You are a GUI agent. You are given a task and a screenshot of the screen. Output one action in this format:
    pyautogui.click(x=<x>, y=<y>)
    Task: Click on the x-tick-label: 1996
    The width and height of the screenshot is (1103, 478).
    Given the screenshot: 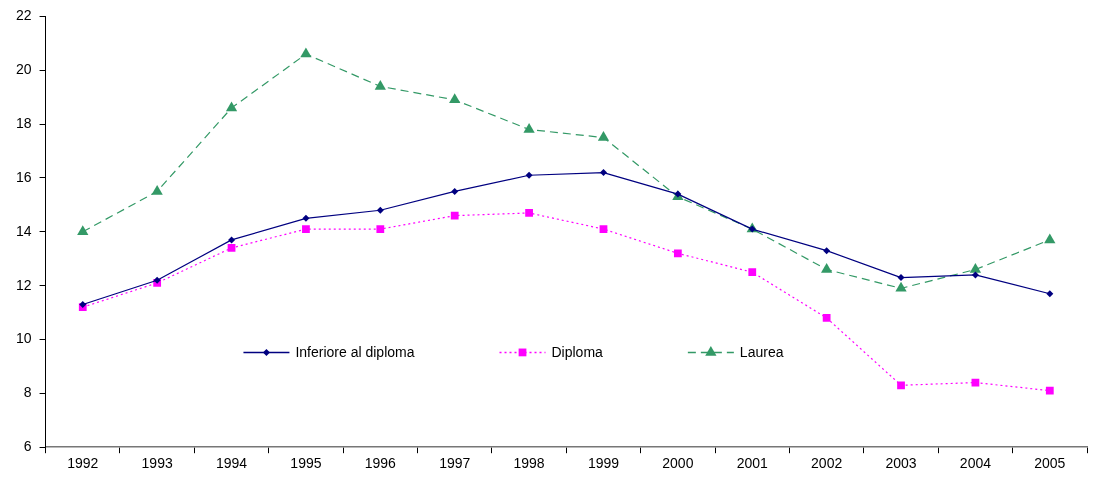 What is the action you would take?
    pyautogui.click(x=380, y=463)
    